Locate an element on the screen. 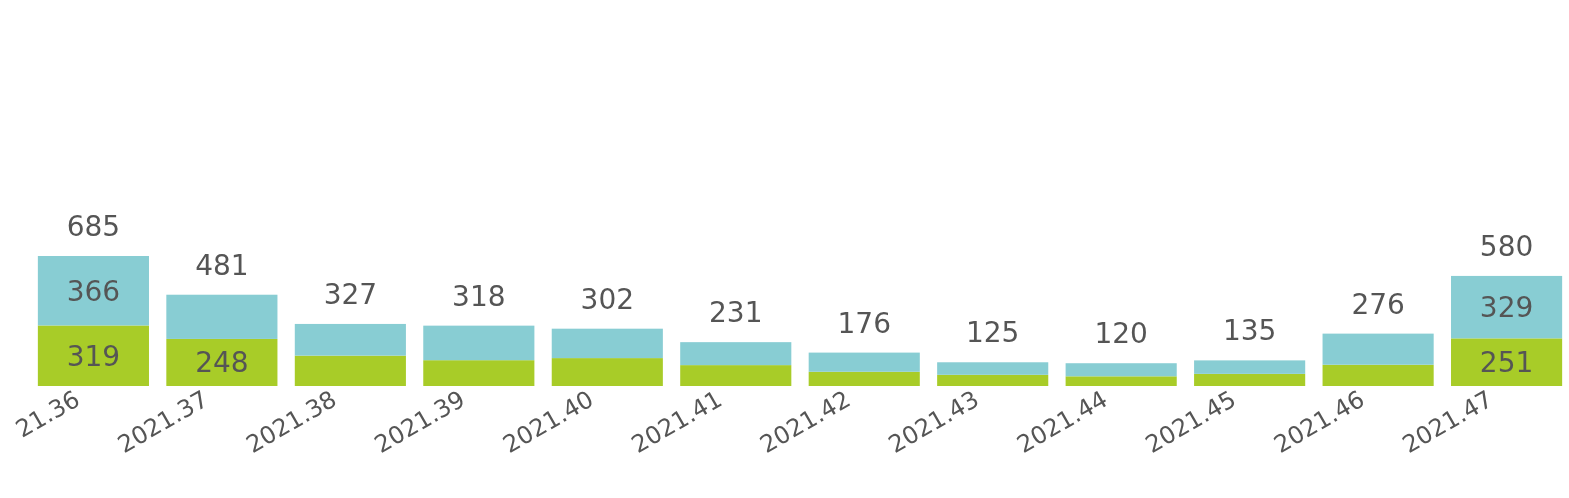 This screenshot has width=1569, height=498. total-label: 135 is located at coordinates (1249, 331).